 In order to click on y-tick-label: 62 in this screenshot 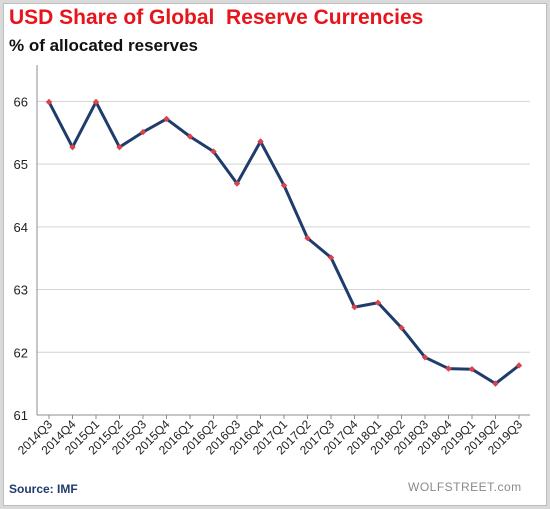, I will do `click(21, 352)`.